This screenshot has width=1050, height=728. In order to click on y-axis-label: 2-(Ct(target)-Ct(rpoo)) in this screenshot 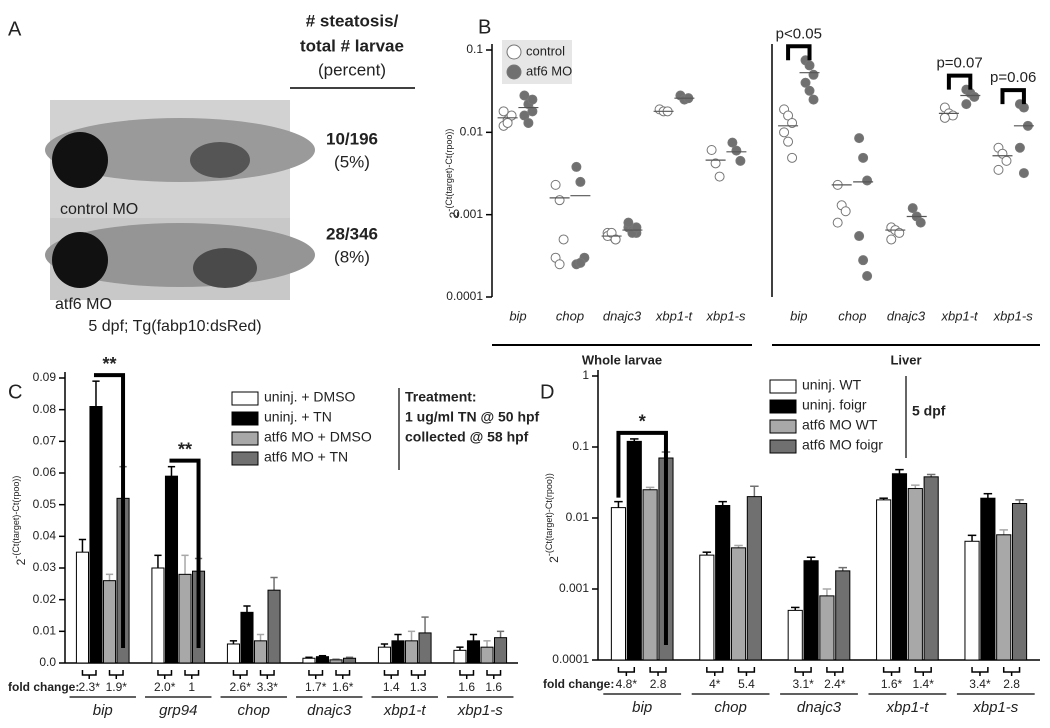, I will do `click(19, 521)`.